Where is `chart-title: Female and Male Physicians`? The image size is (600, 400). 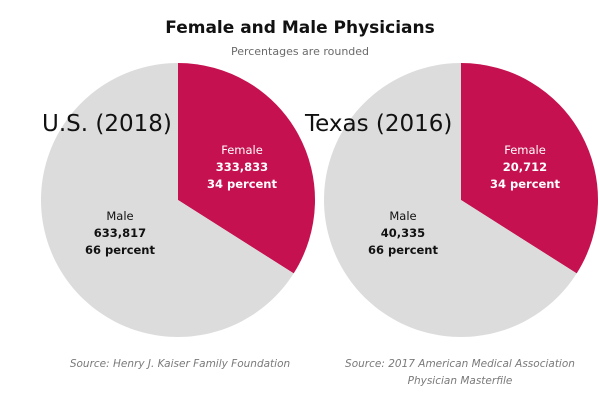 chart-title: Female and Male Physicians is located at coordinates (300, 28).